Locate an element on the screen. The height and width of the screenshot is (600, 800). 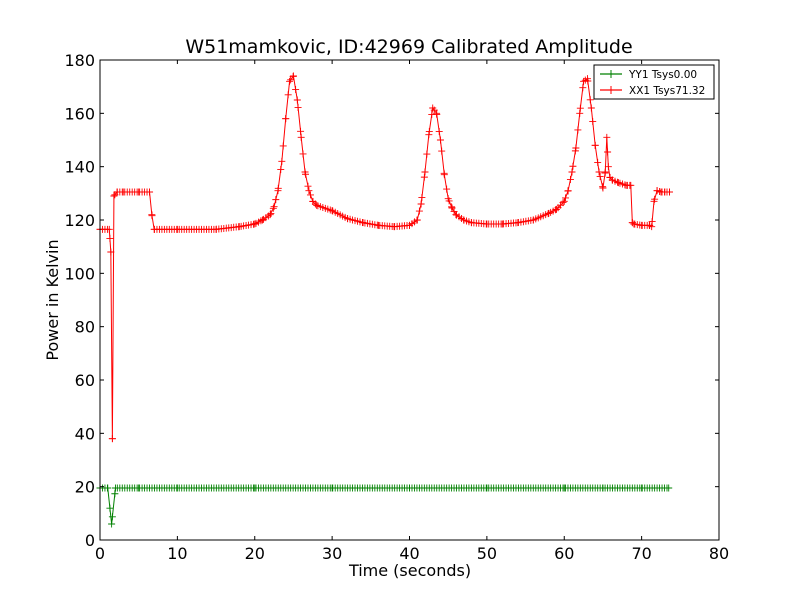
x-tick-label: 60 is located at coordinates (564, 553).